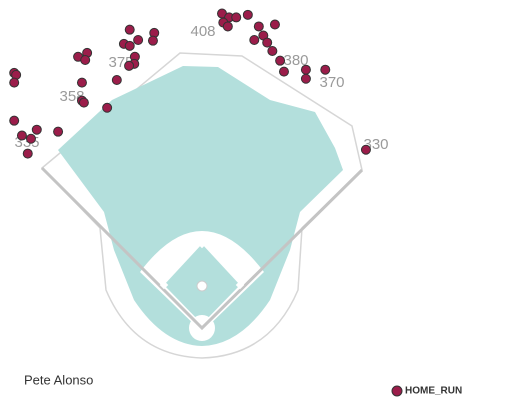  Describe the element at coordinates (331, 82) in the screenshot. I see `distance-label: 370` at that location.